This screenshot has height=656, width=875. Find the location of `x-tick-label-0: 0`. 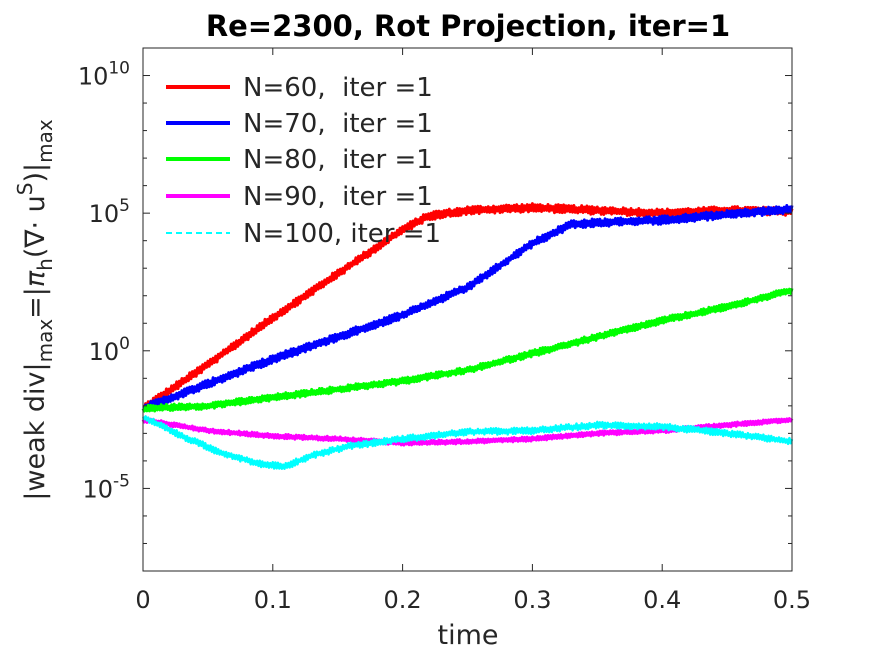

x-tick-label-0: 0 is located at coordinates (142, 600).